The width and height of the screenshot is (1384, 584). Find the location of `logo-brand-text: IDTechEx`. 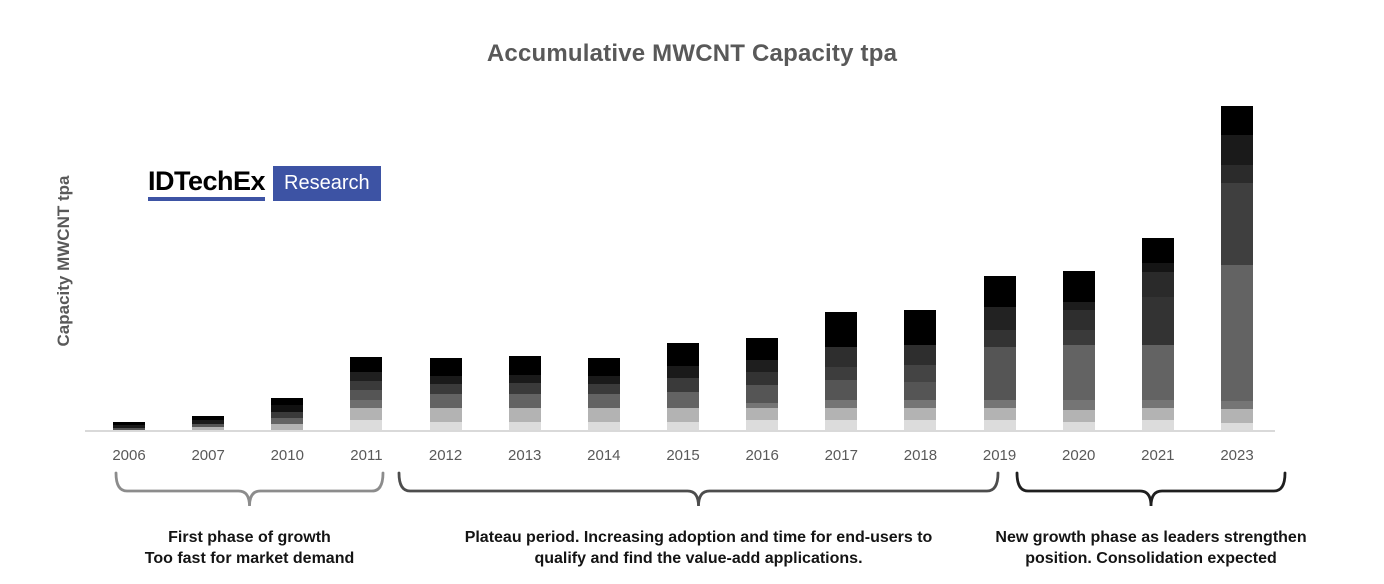

logo-brand-text: IDTechEx is located at coordinates (207, 183).